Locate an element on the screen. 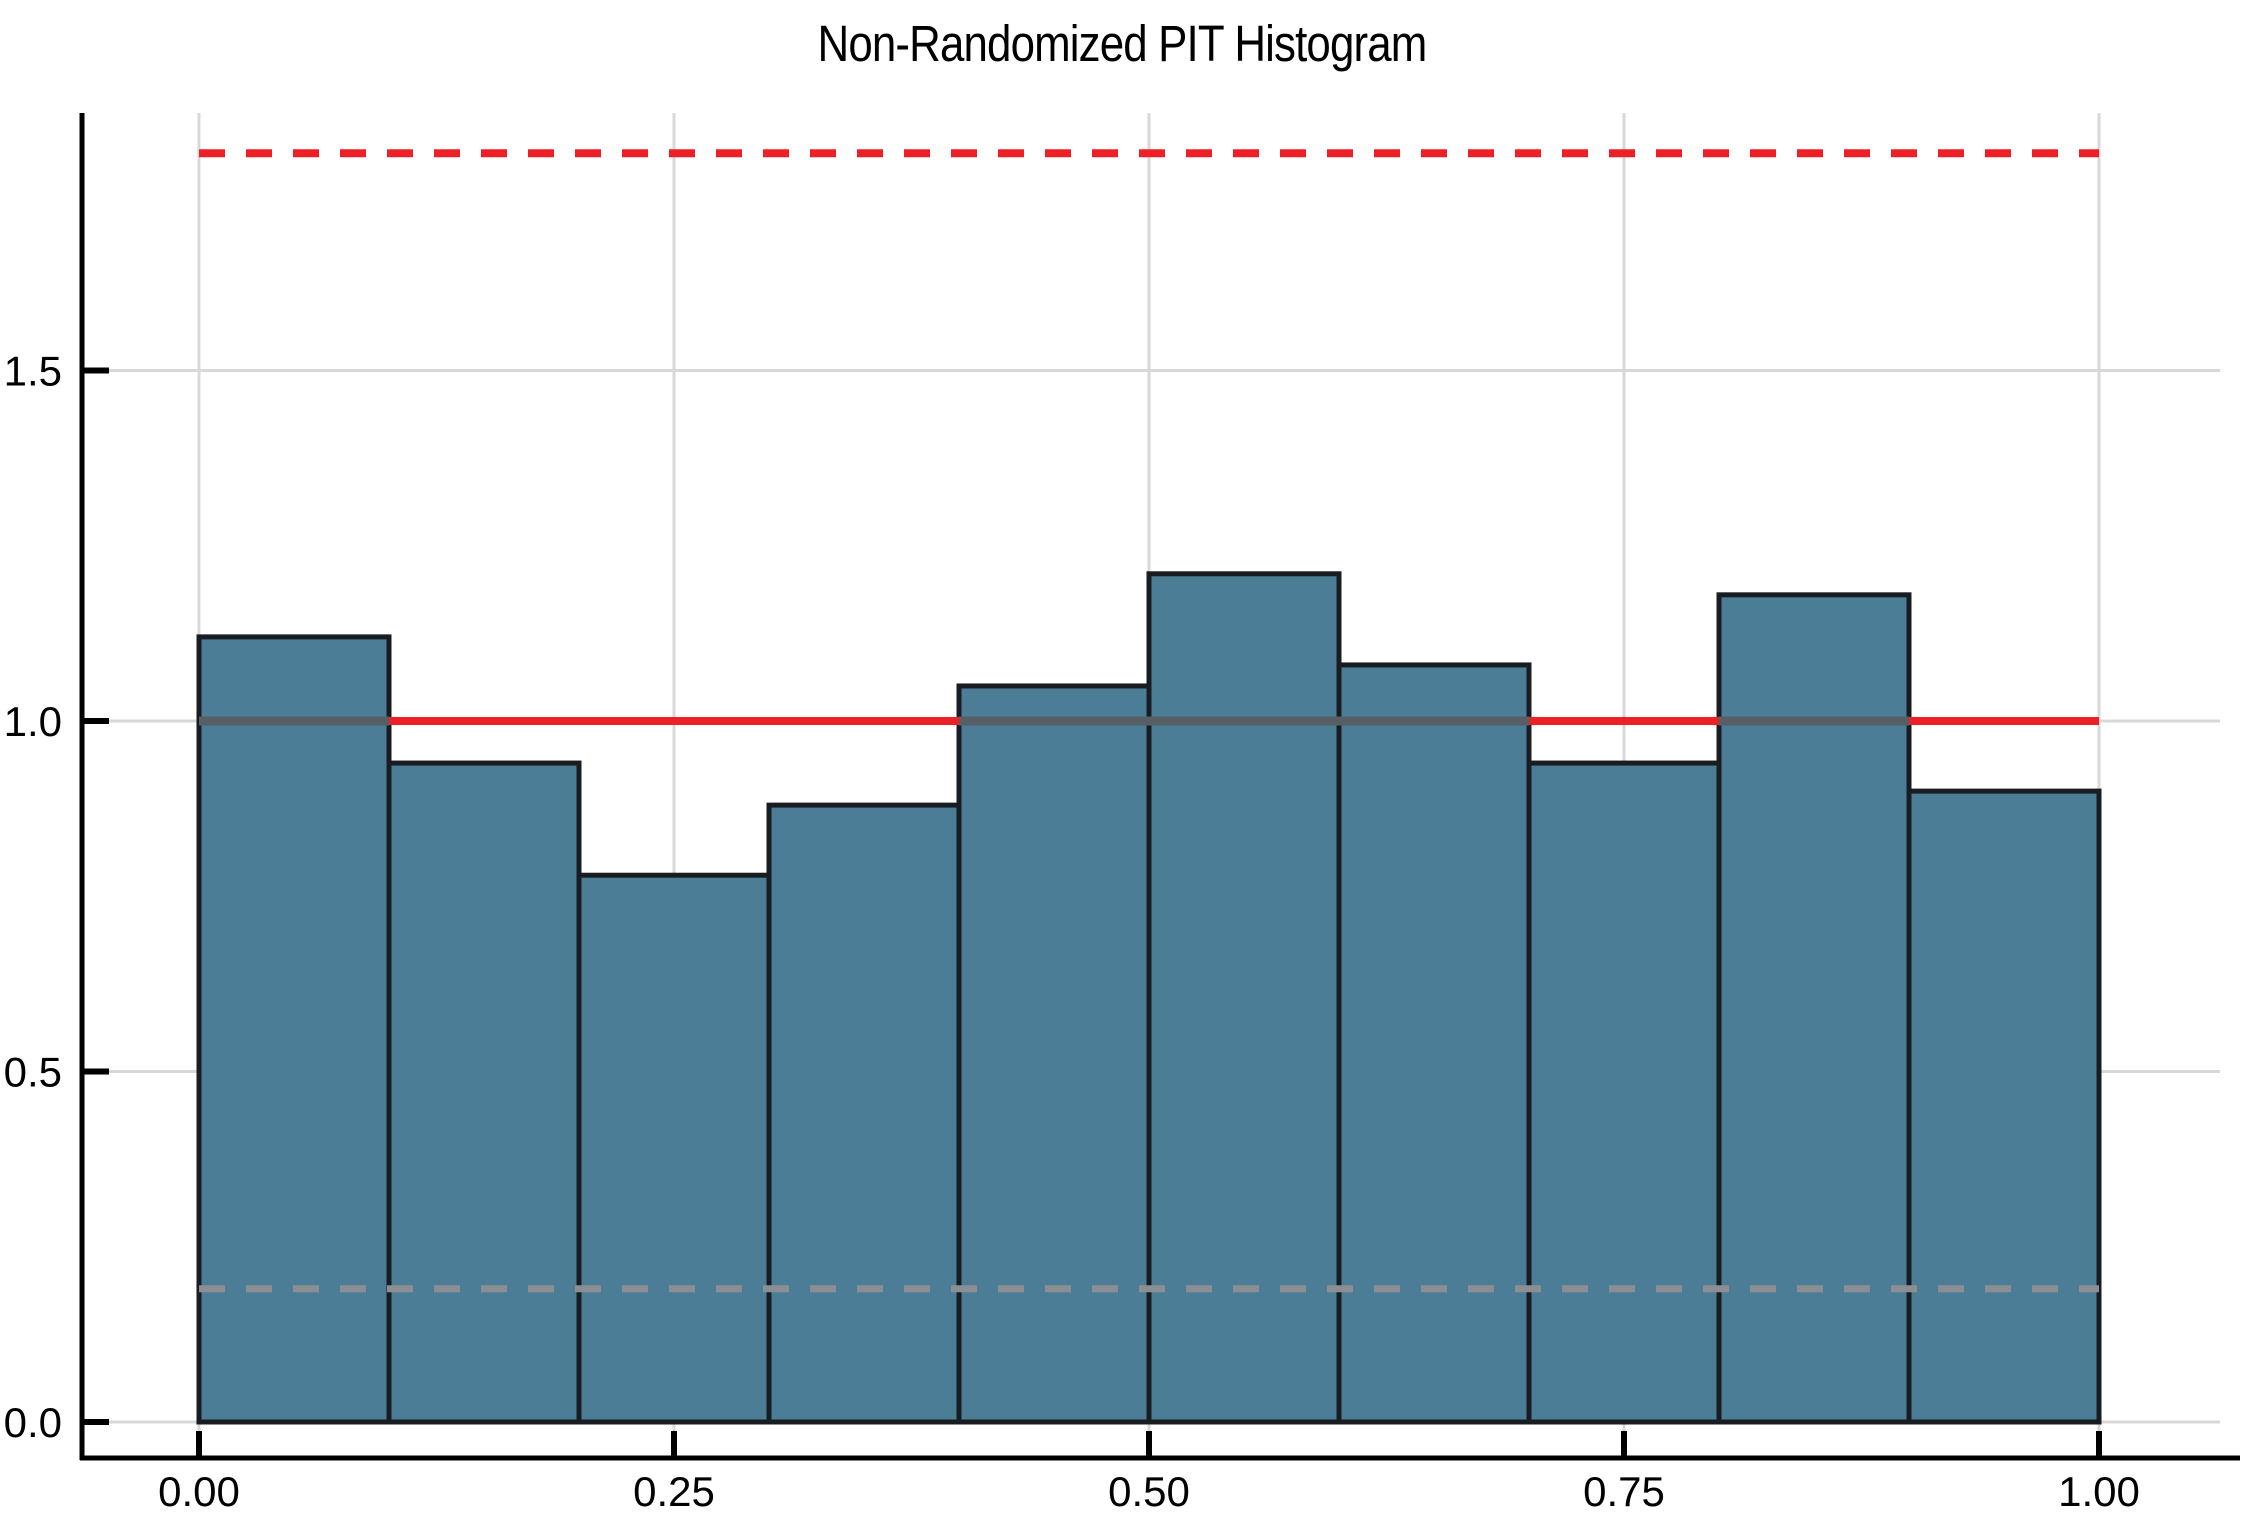 This screenshot has width=2244, height=1531. y-tick-label: 1.0 is located at coordinates (33, 721).